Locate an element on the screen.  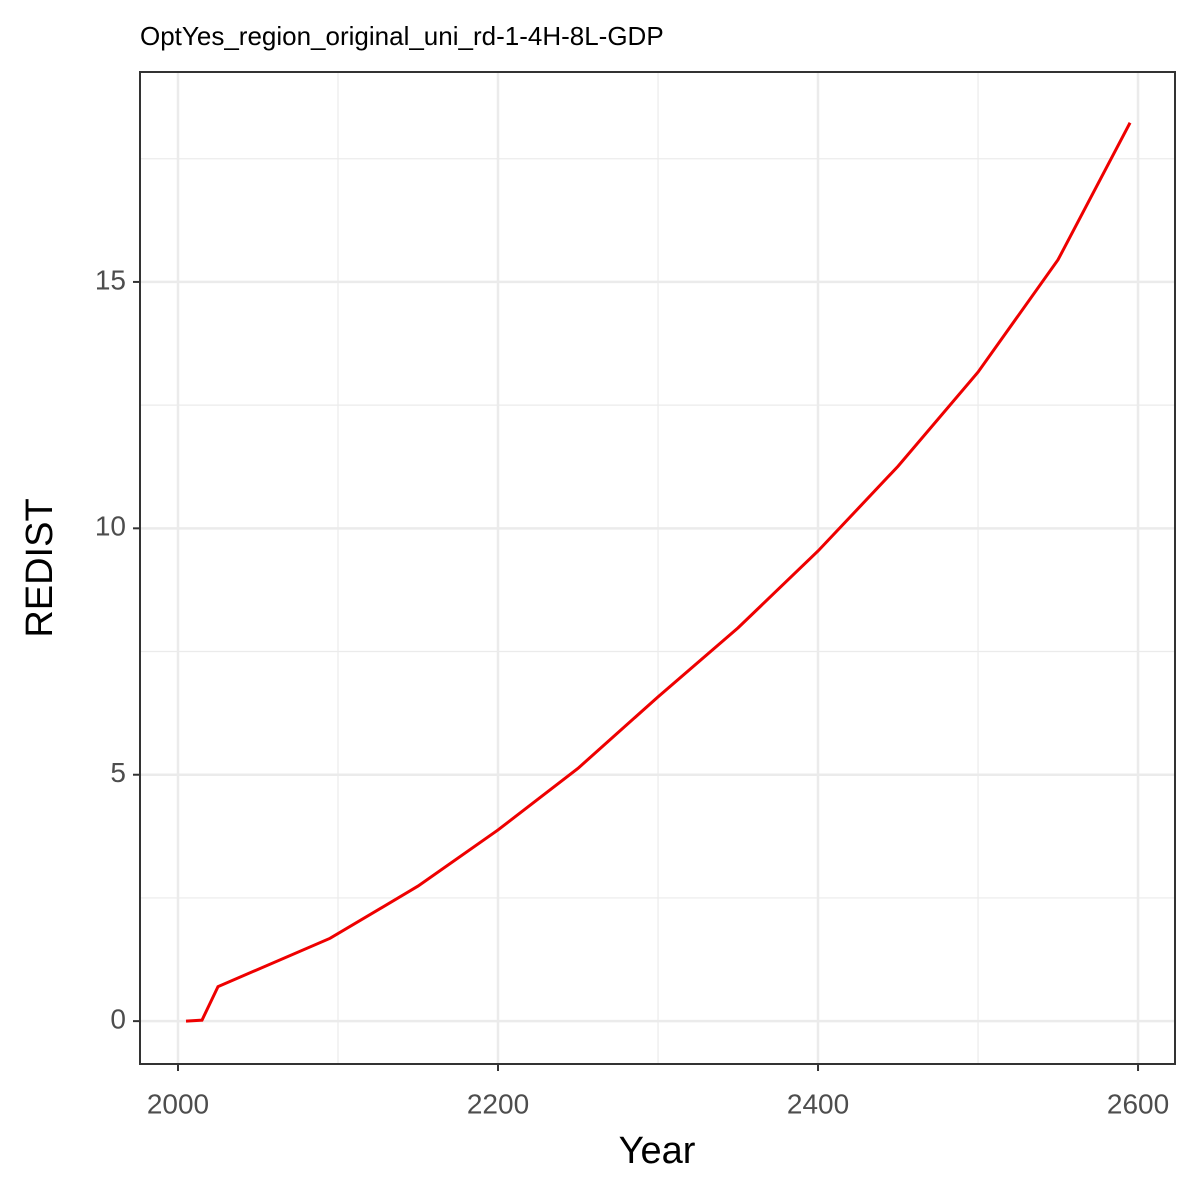
x-tick-label: 2400 is located at coordinates (818, 1103).